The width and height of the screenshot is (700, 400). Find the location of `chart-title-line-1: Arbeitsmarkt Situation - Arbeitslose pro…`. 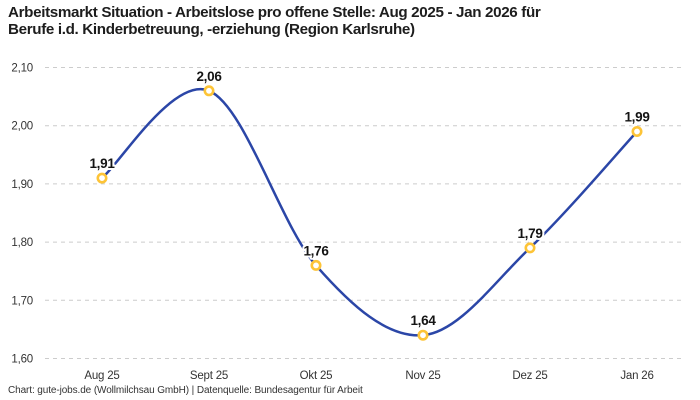

chart-title-line-1: Arbeitsmarkt Situation - Arbeitslose pro… is located at coordinates (274, 12).